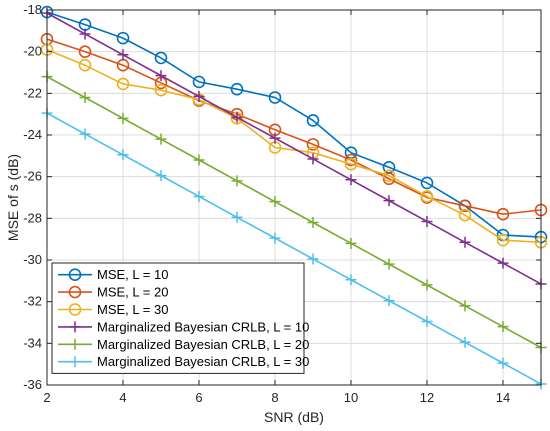 Image resolution: width=550 pixels, height=431 pixels. What do you see at coordinates (32, 51) in the screenshot?
I see `y-tick-label: -20` at bounding box center [32, 51].